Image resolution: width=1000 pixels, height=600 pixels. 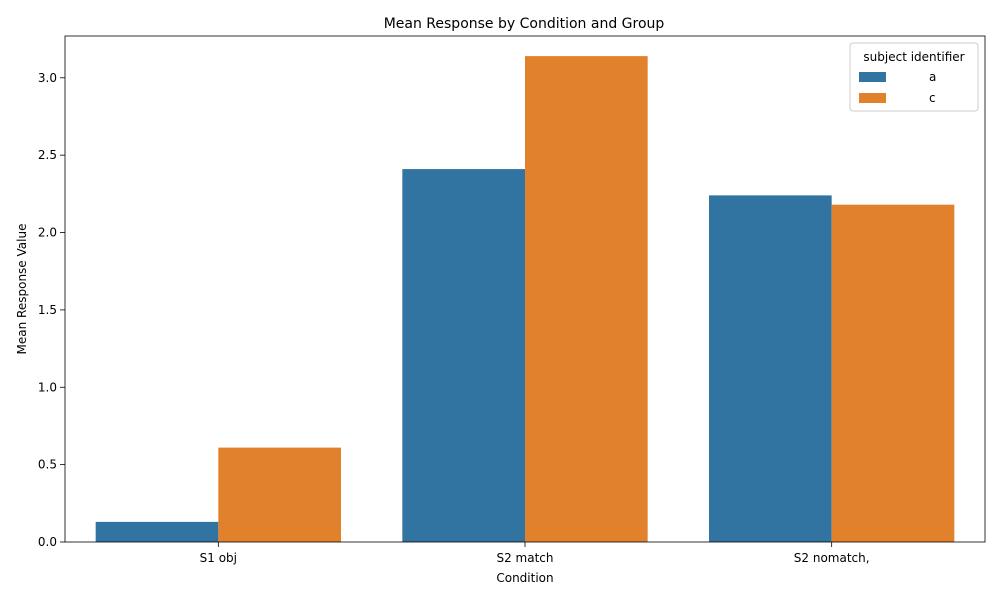 I want to click on y-axis: 0.0 0.5 1.0 1.5 2.0 2.5 3.0, so click(x=51, y=310).